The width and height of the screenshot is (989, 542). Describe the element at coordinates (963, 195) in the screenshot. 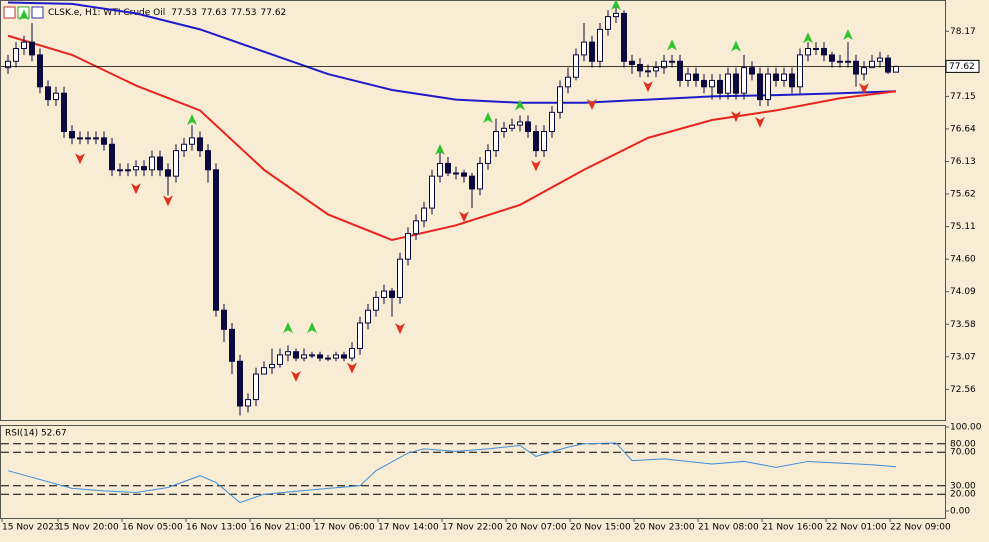

I see `y-tick-label: 75.62` at that location.